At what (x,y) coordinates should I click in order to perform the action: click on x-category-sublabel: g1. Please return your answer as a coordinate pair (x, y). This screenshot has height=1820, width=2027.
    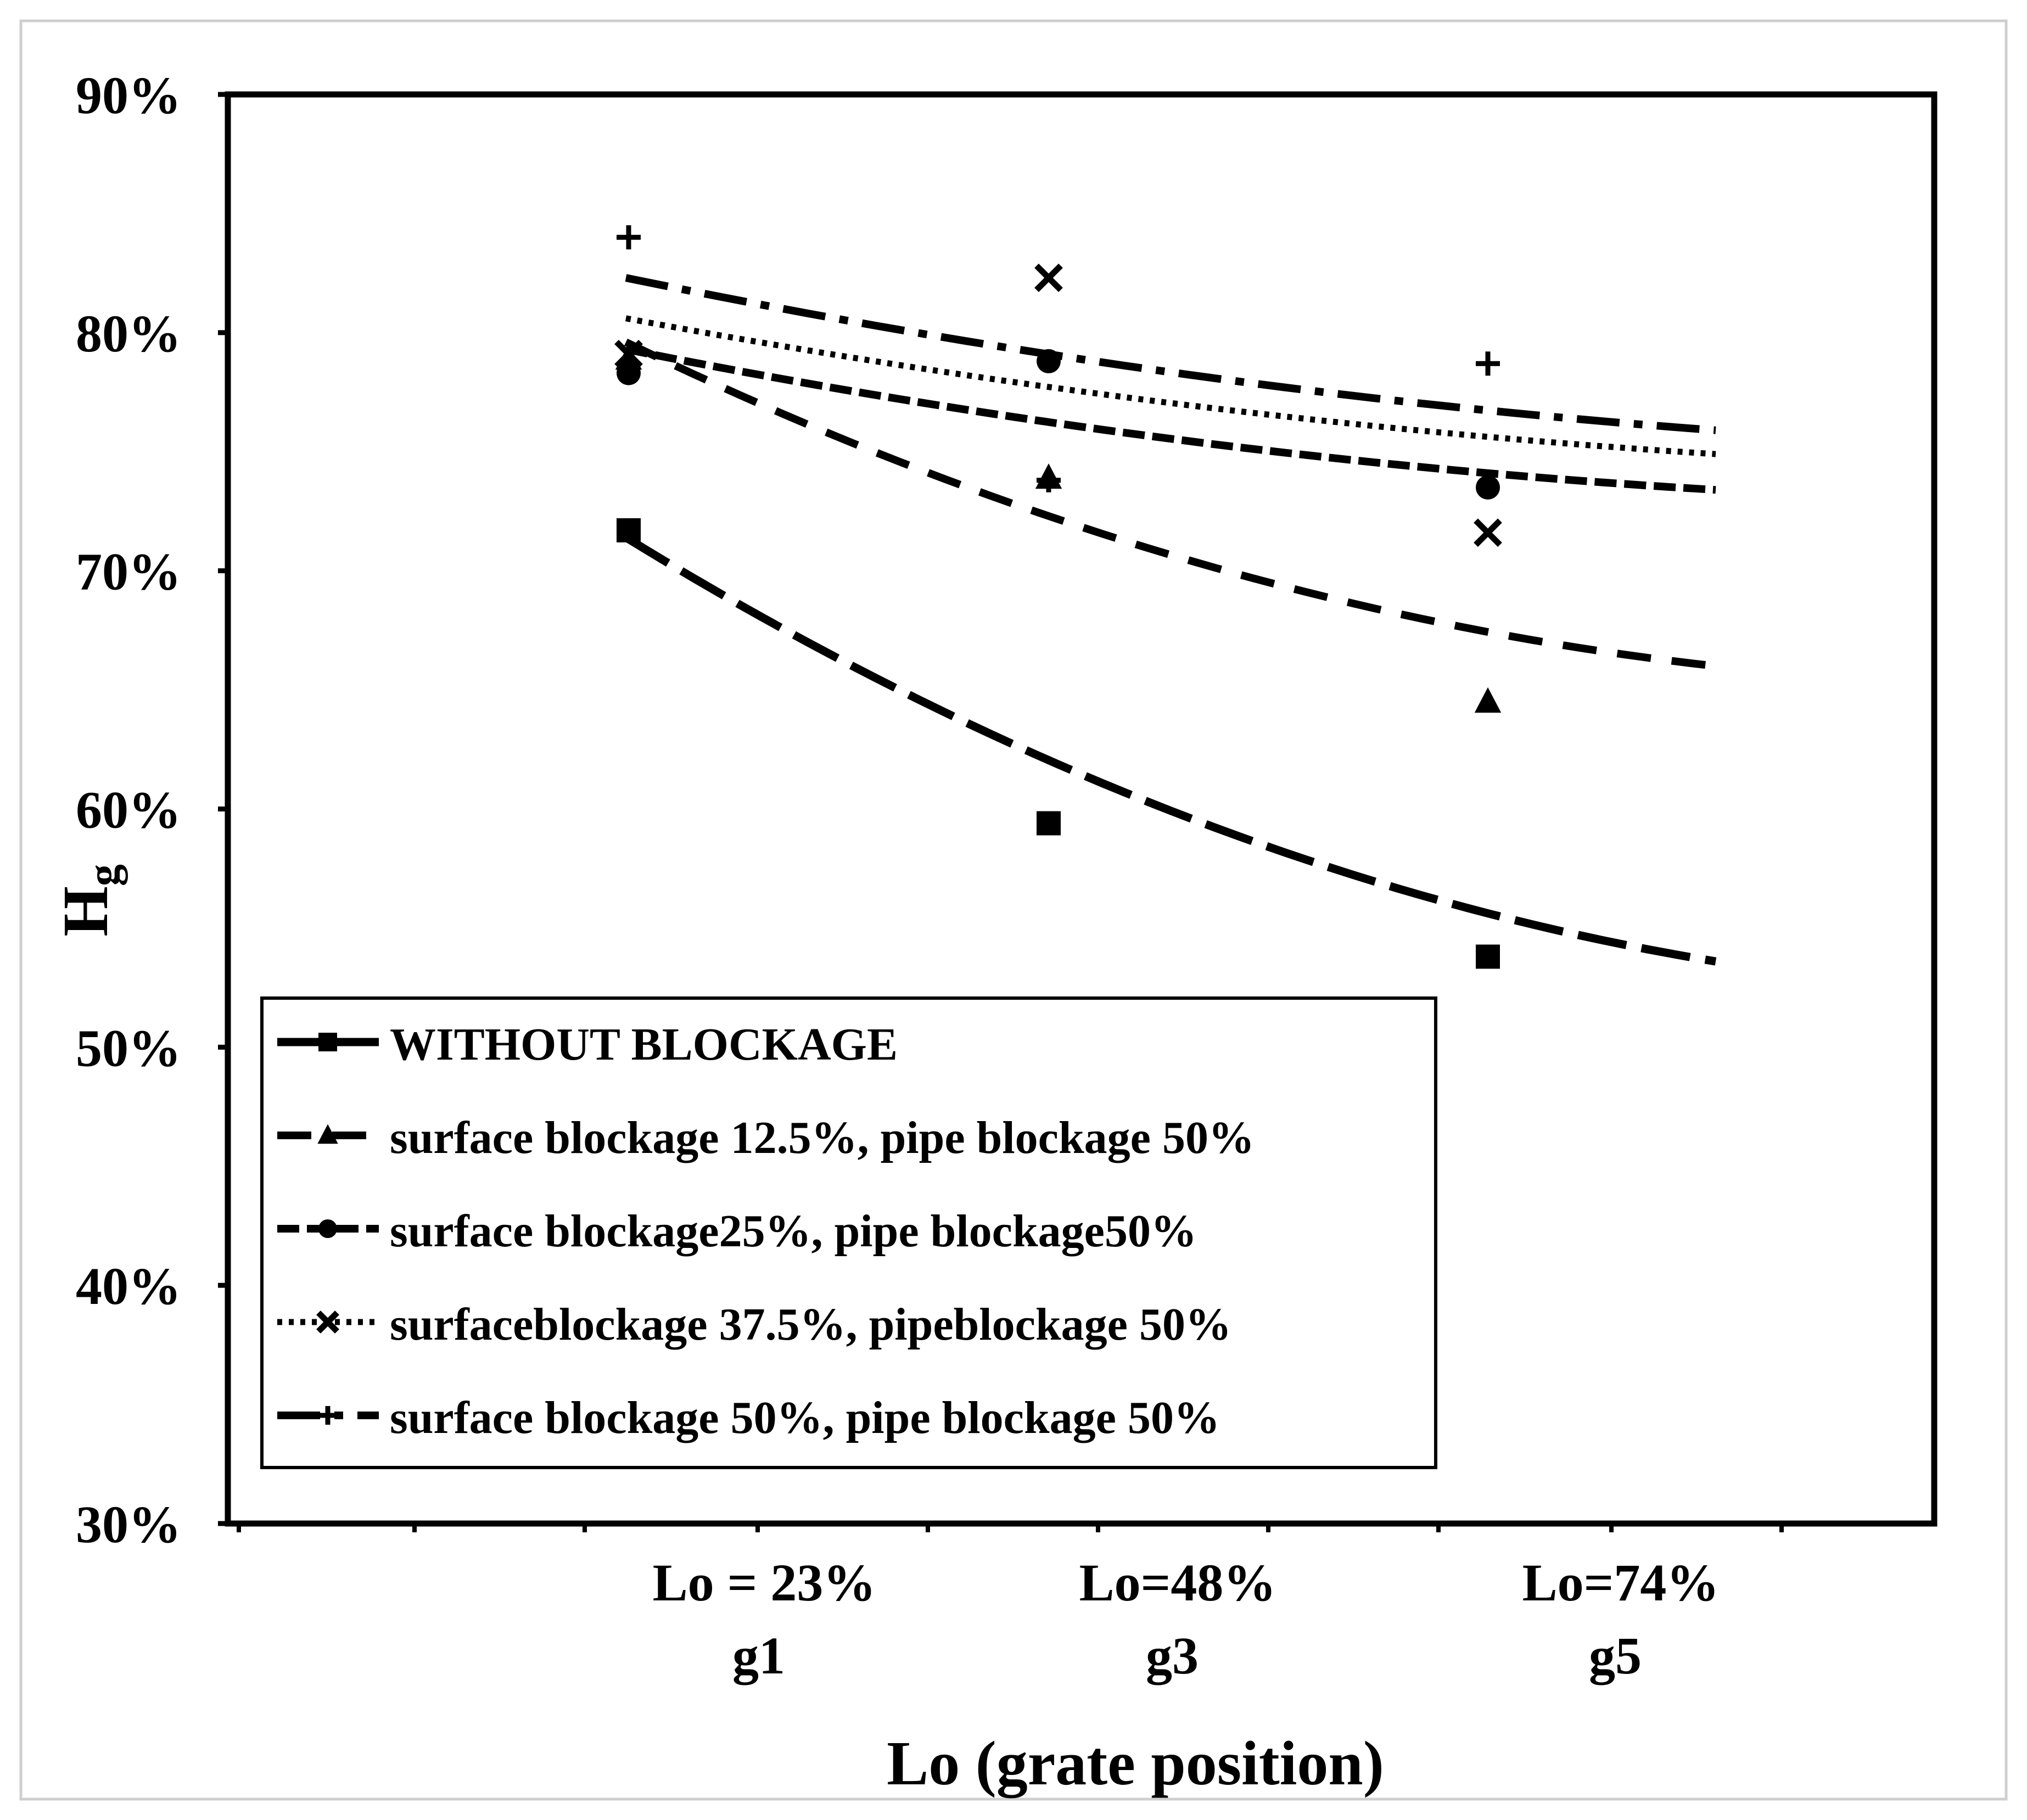
    Looking at the image, I should click on (758, 1656).